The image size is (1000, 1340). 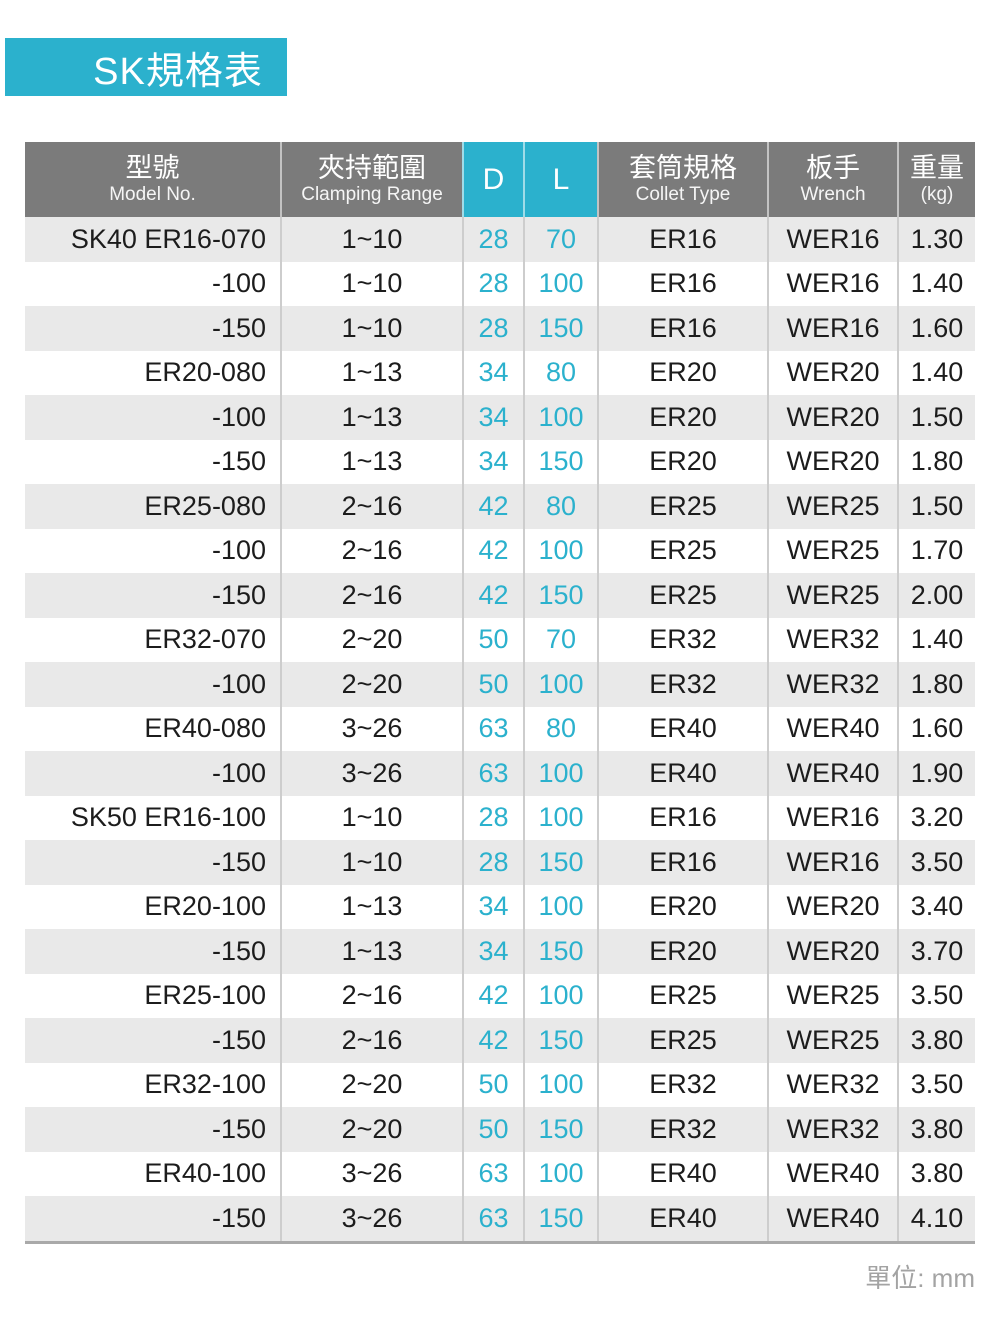 What do you see at coordinates (152, 168) in the screenshot?
I see `header-label-zh: 型號` at bounding box center [152, 168].